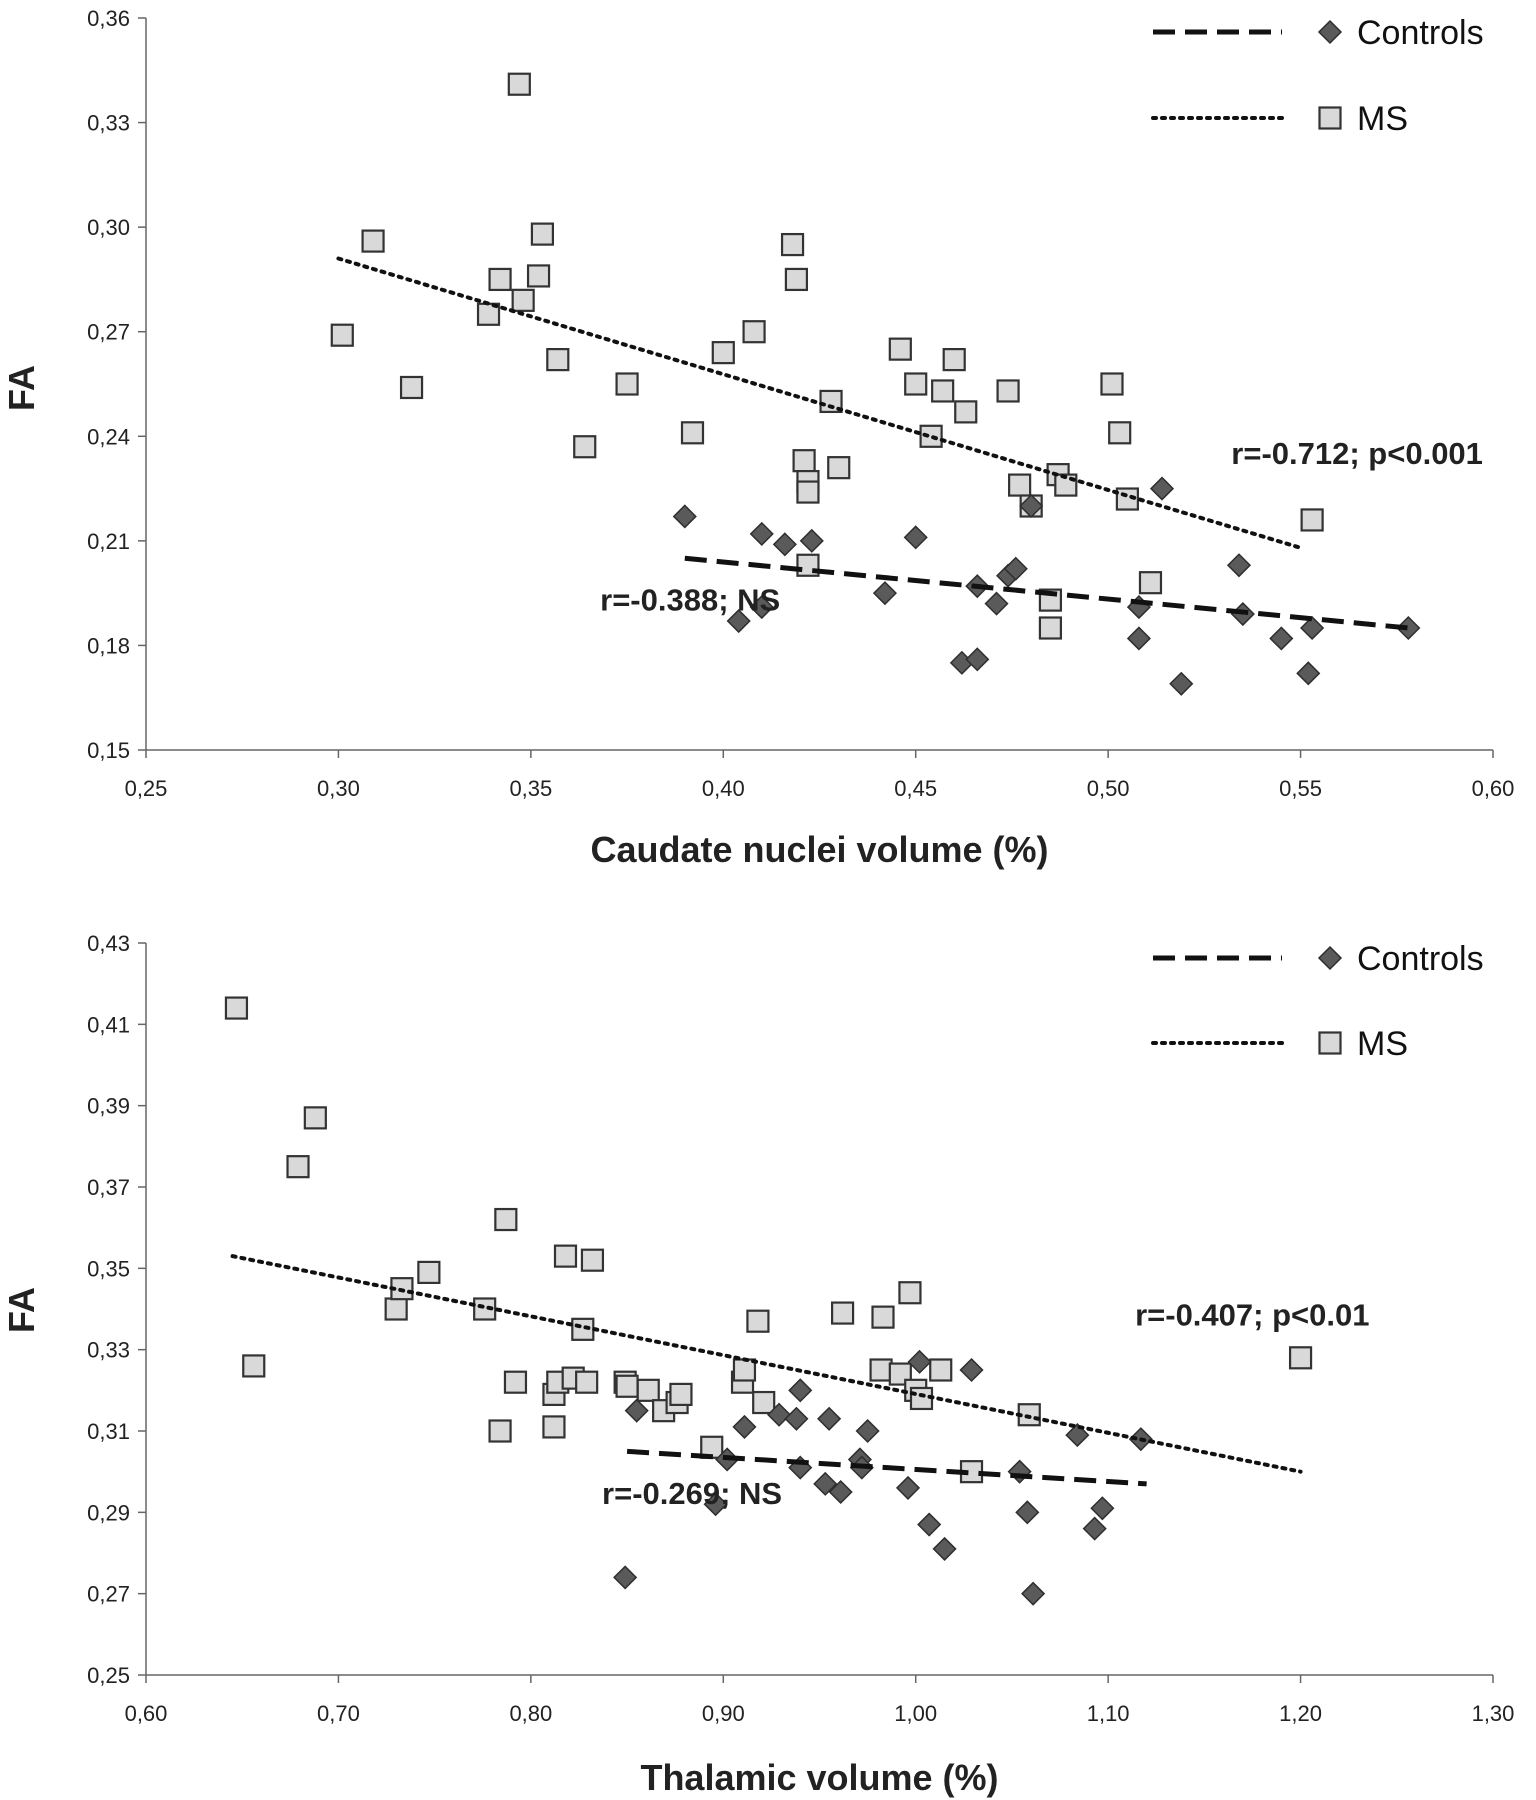  I want to click on legend-label: Controls, so click(1420, 959).